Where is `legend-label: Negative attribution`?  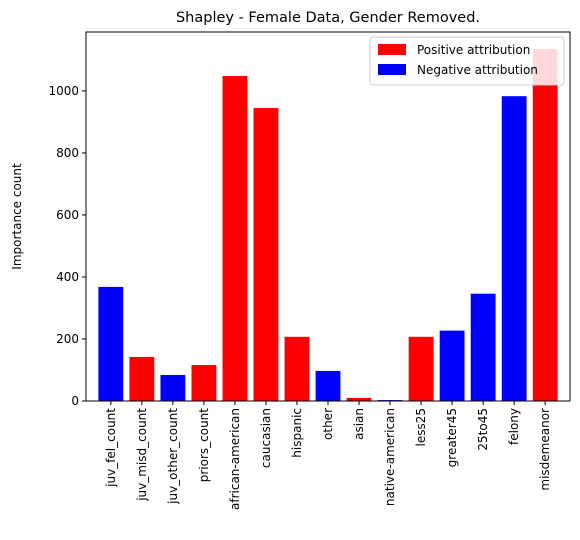
legend-label: Negative attribution is located at coordinates (477, 70).